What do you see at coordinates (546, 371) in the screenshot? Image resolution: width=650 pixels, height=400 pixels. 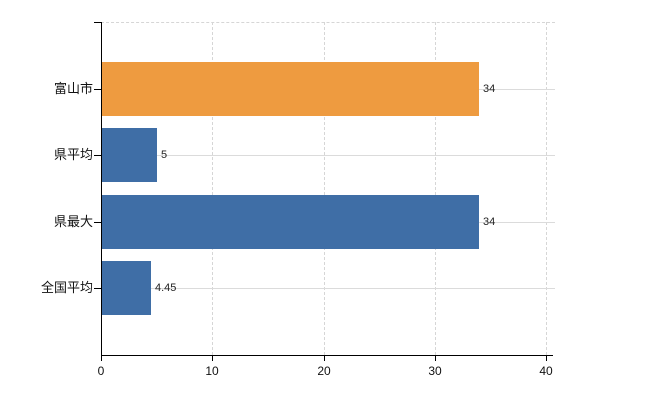 I see `x-axis-tick-label: 40` at bounding box center [546, 371].